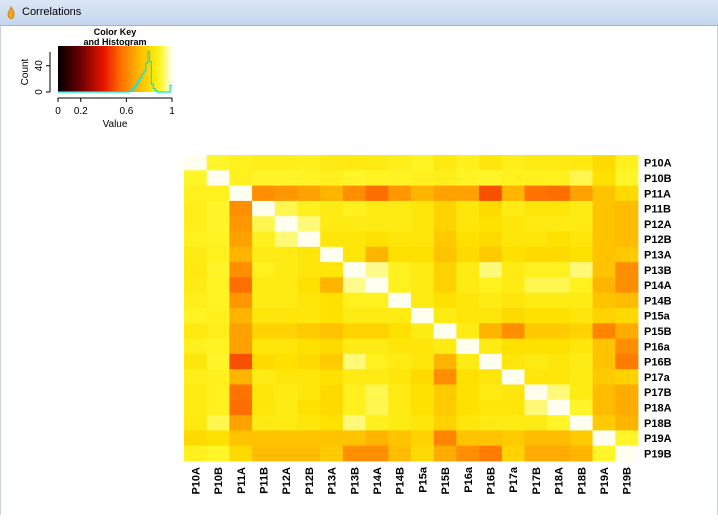 The image size is (718, 520). What do you see at coordinates (354, 300) in the screenshot?
I see `heatmap-cell-P14B-P13B` at bounding box center [354, 300].